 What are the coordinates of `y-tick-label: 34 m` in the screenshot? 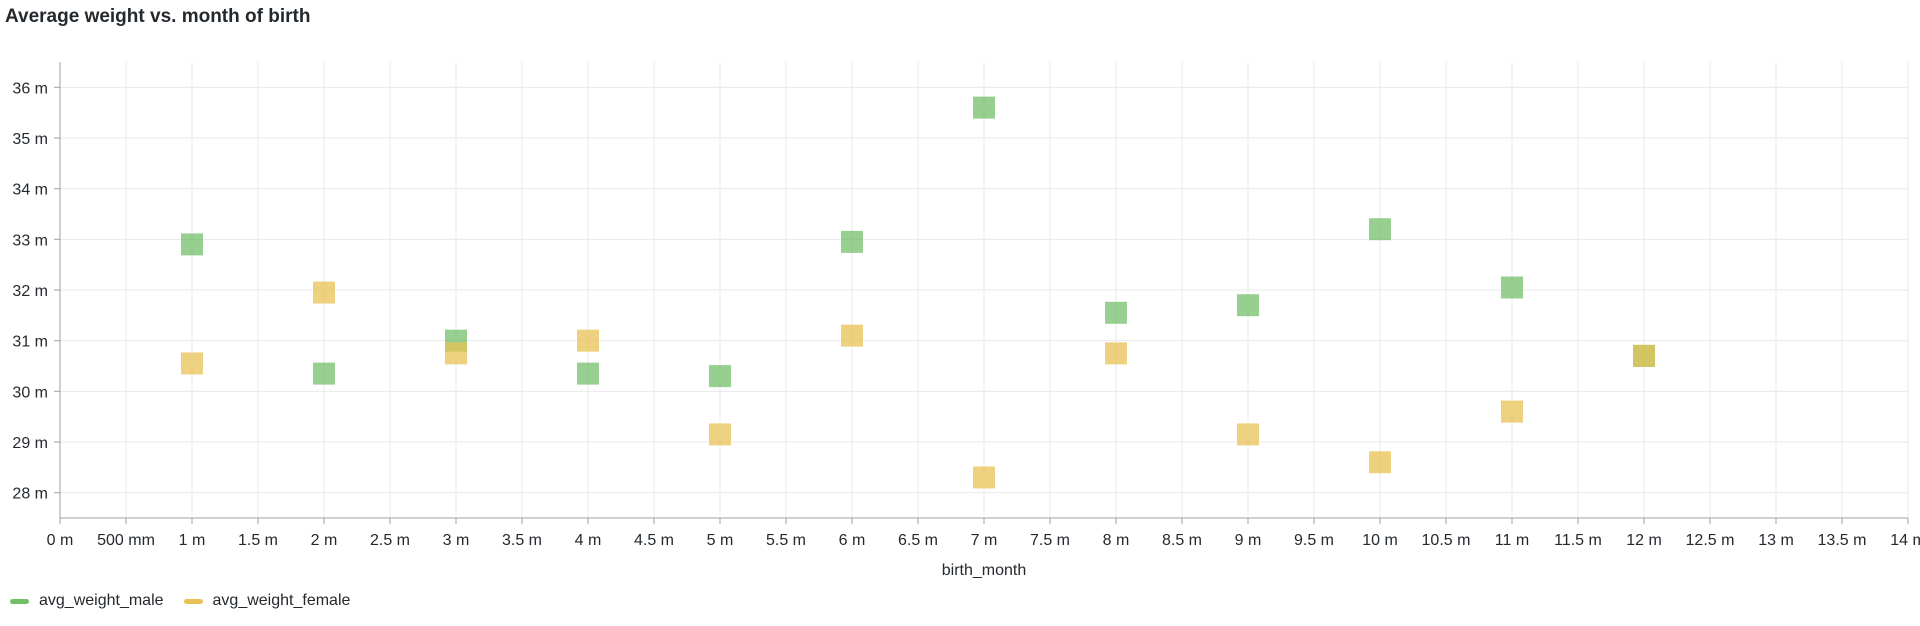 It's located at (30, 190).